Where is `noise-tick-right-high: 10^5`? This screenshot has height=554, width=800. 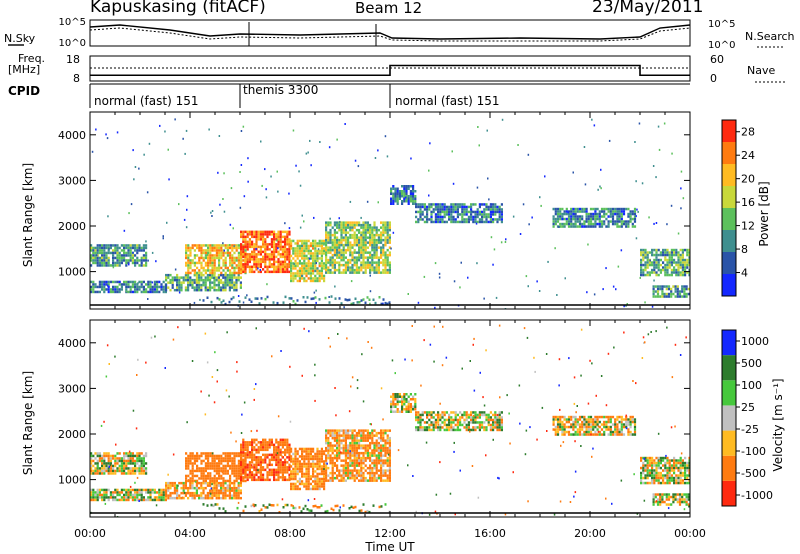 noise-tick-right-high: 10^5 is located at coordinates (721, 24).